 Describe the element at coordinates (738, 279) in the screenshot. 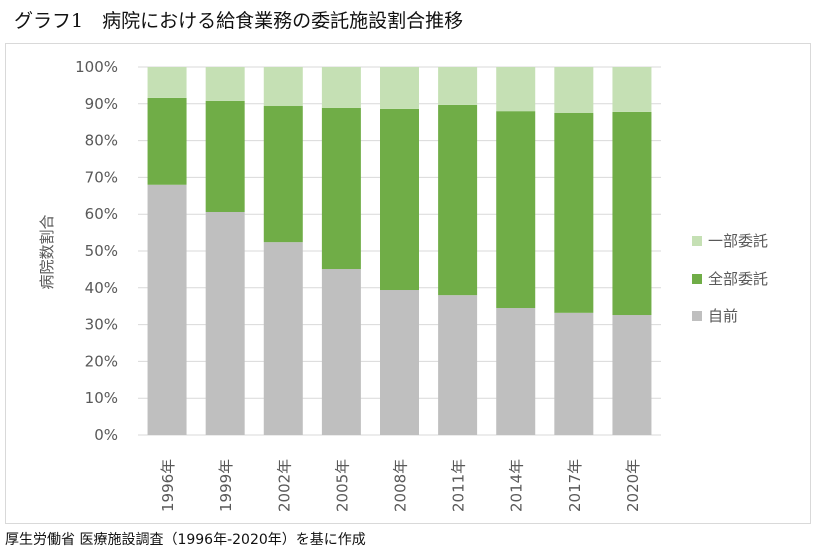

I see `legend-label: 全部委託` at that location.